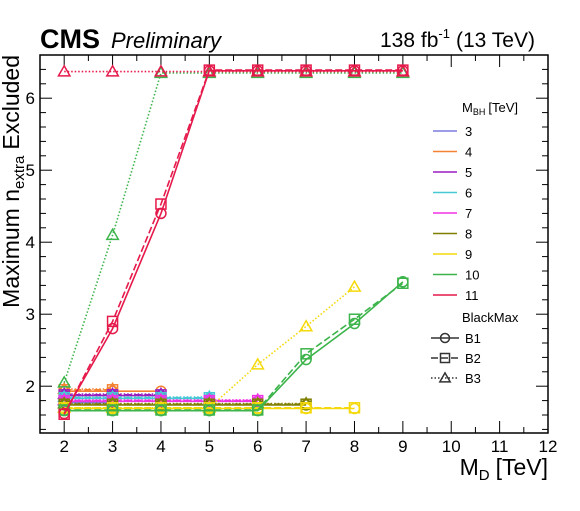 Image resolution: width=580 pixels, height=511 pixels. What do you see at coordinates (467, 107) in the screenshot?
I see `legend-mass-title-main: M` at bounding box center [467, 107].